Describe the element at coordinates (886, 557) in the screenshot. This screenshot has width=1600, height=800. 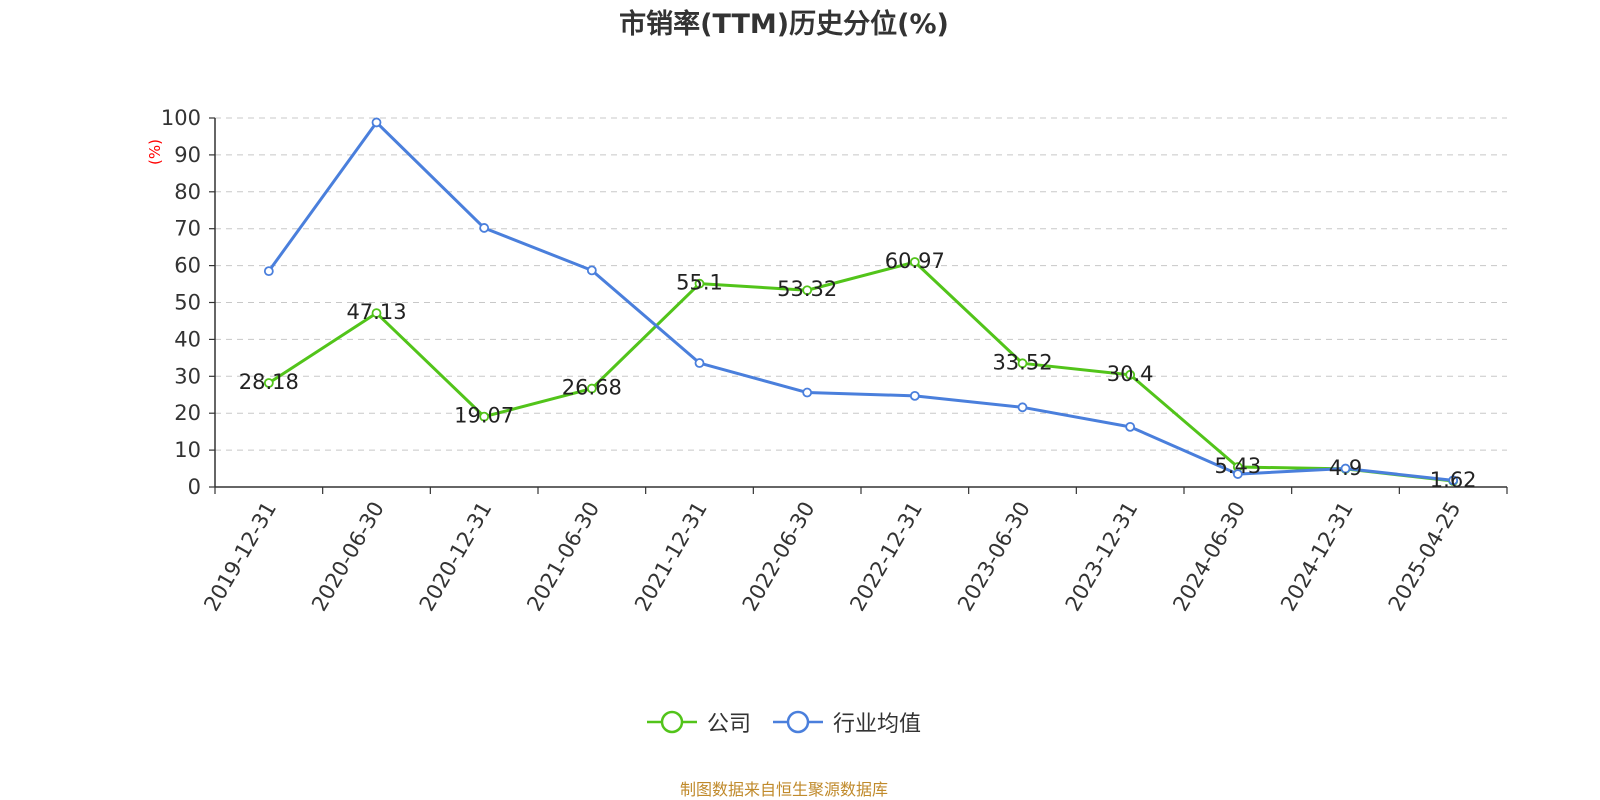
I see `x-tick-label: 2022-12-31` at that location.